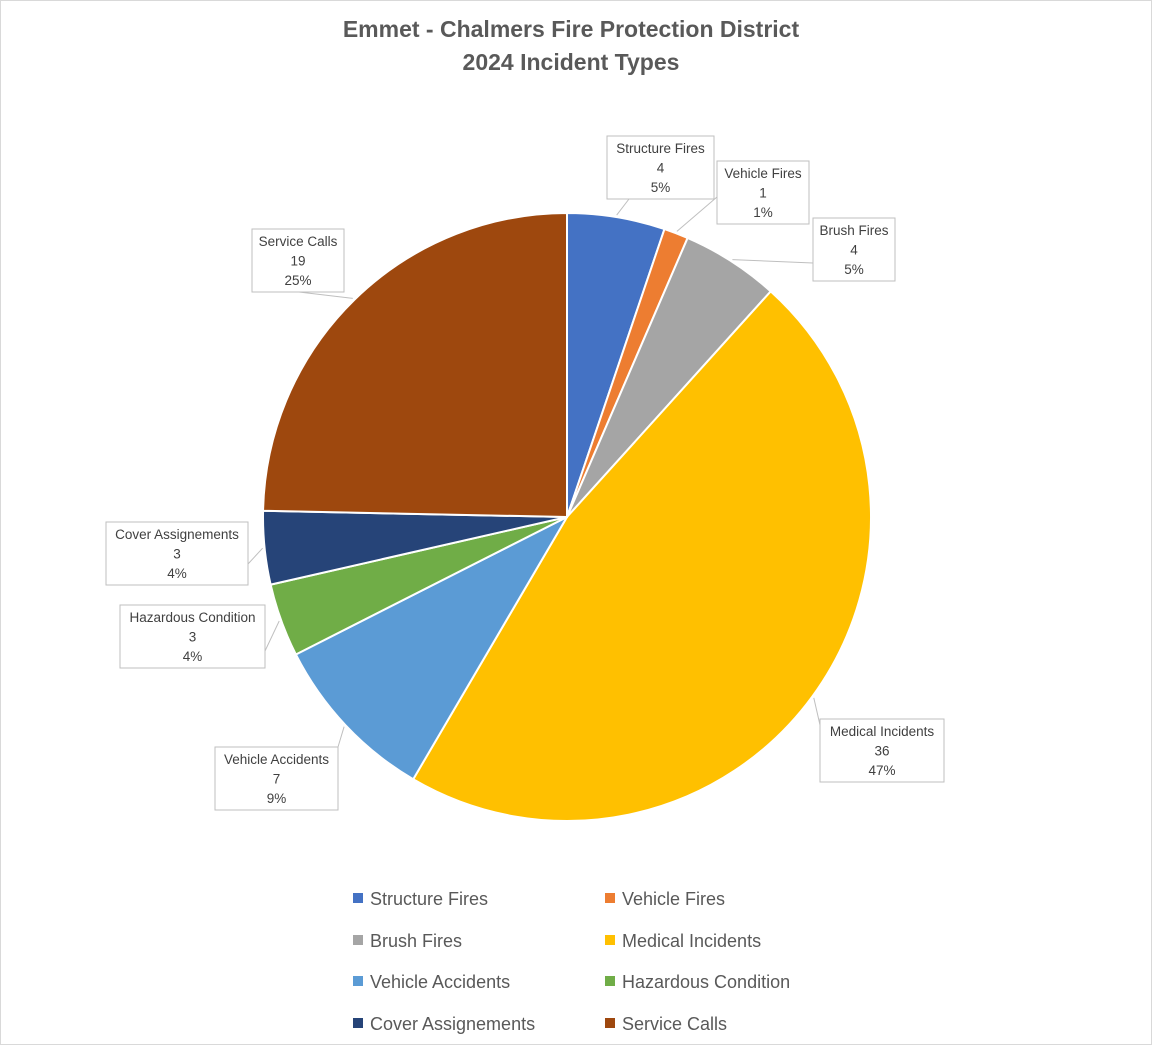 This screenshot has height=1045, width=1152. I want to click on leader-line-vehicle-fires, so click(697, 214).